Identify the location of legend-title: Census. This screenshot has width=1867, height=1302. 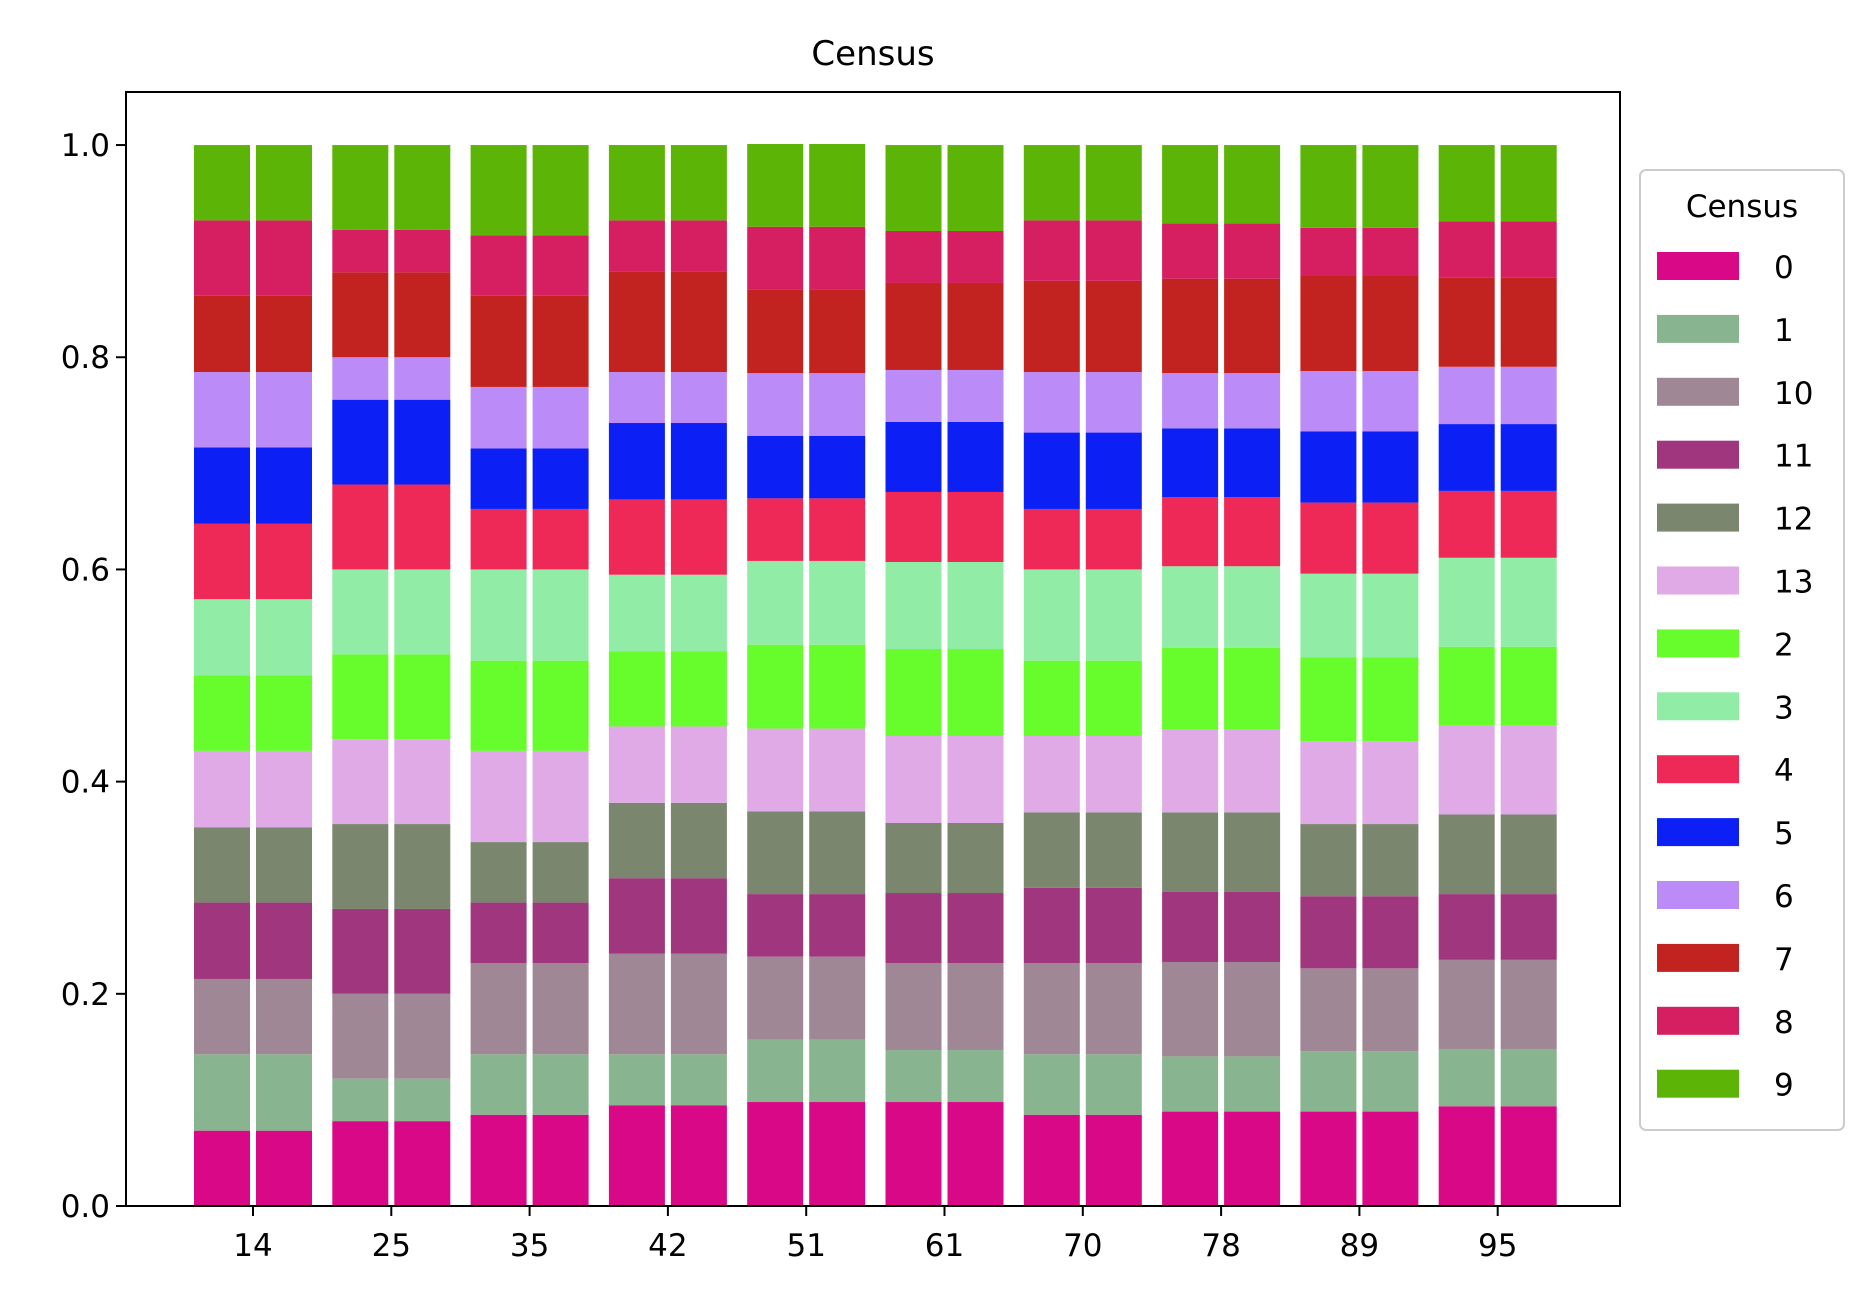
(1742, 207).